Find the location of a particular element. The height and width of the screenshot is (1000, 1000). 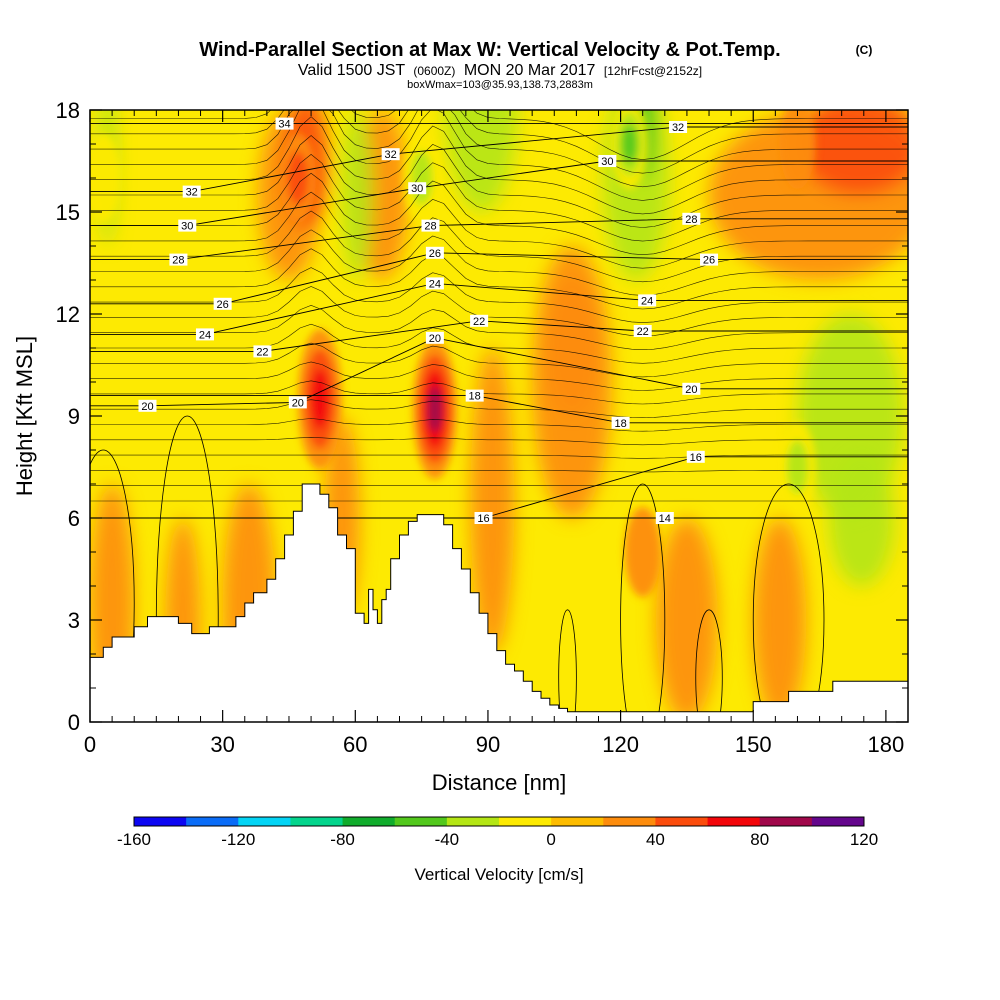

isentrope-label-text: 16 is located at coordinates (483, 519).